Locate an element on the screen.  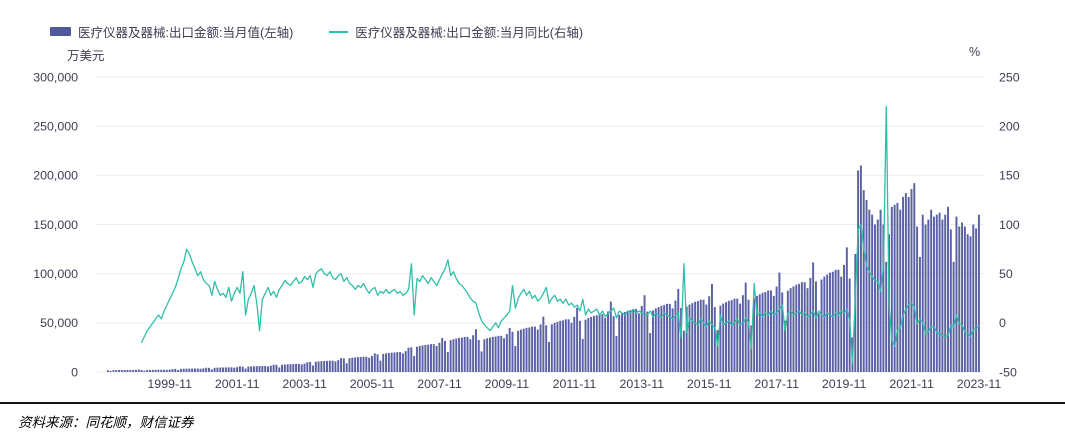
right-axis-tick-label: 0 is located at coordinates (1002, 323).